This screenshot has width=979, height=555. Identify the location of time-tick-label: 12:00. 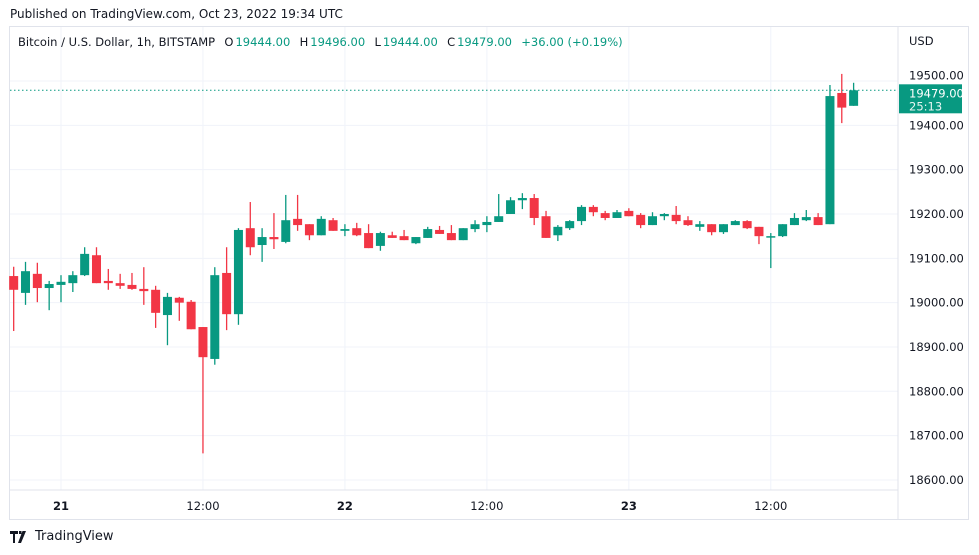
(770, 506).